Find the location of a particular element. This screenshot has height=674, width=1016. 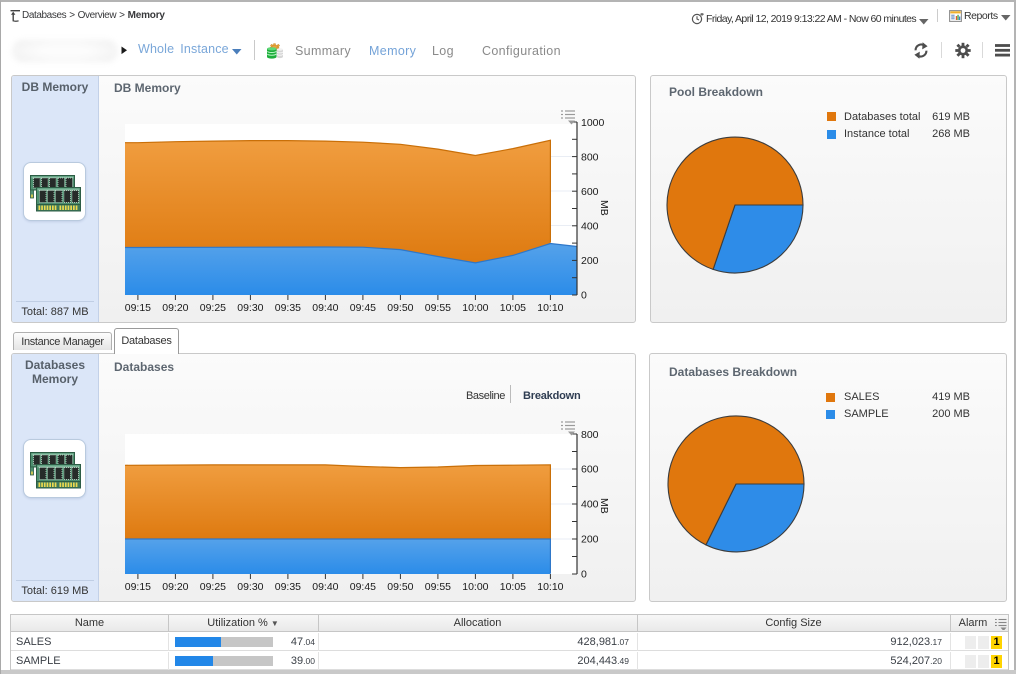

svg-text: 1000 is located at coordinates (593, 123).